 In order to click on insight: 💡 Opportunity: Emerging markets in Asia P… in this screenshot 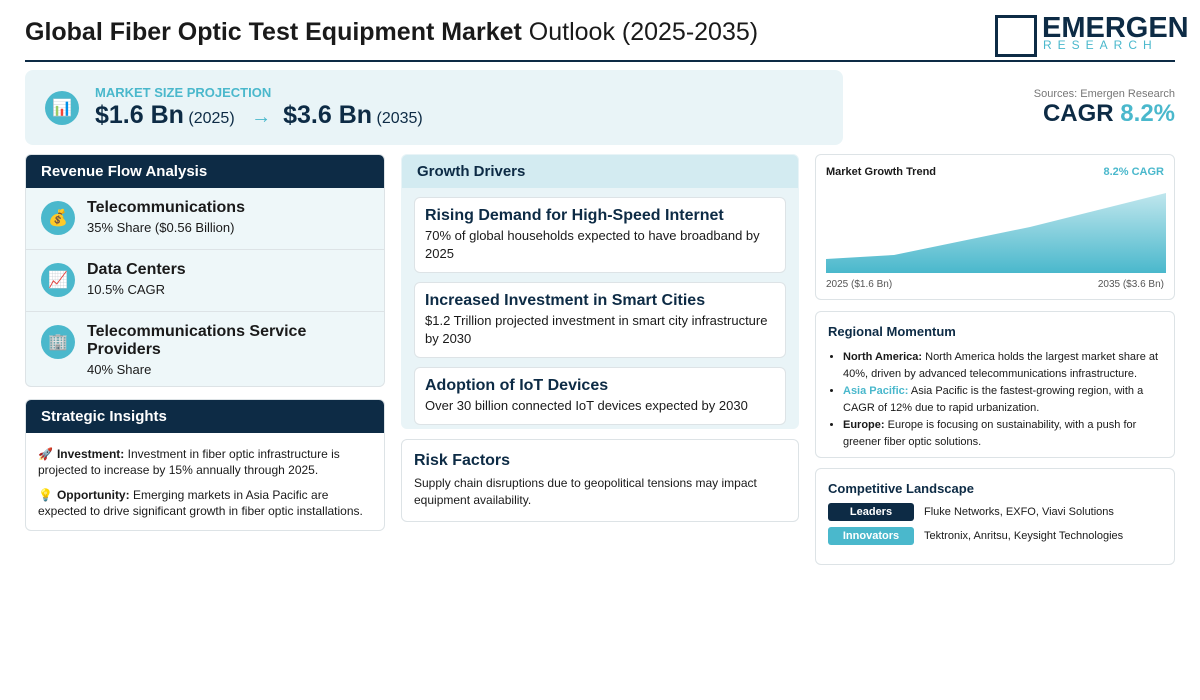, I will do `click(205, 503)`.